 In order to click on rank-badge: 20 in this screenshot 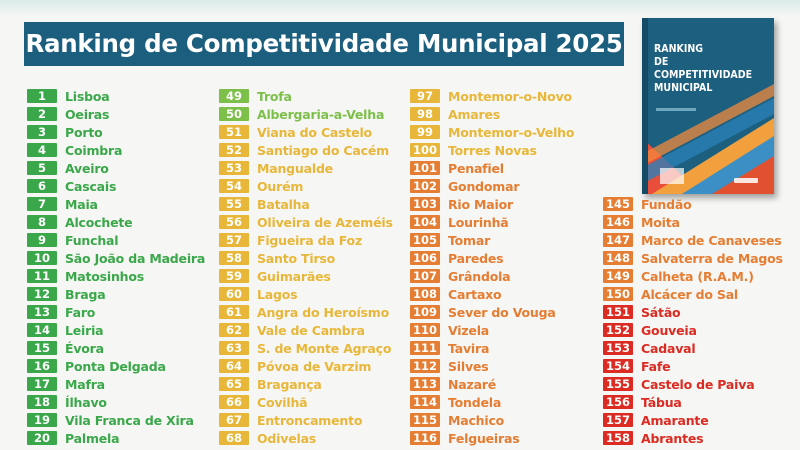, I will do `click(42, 438)`.